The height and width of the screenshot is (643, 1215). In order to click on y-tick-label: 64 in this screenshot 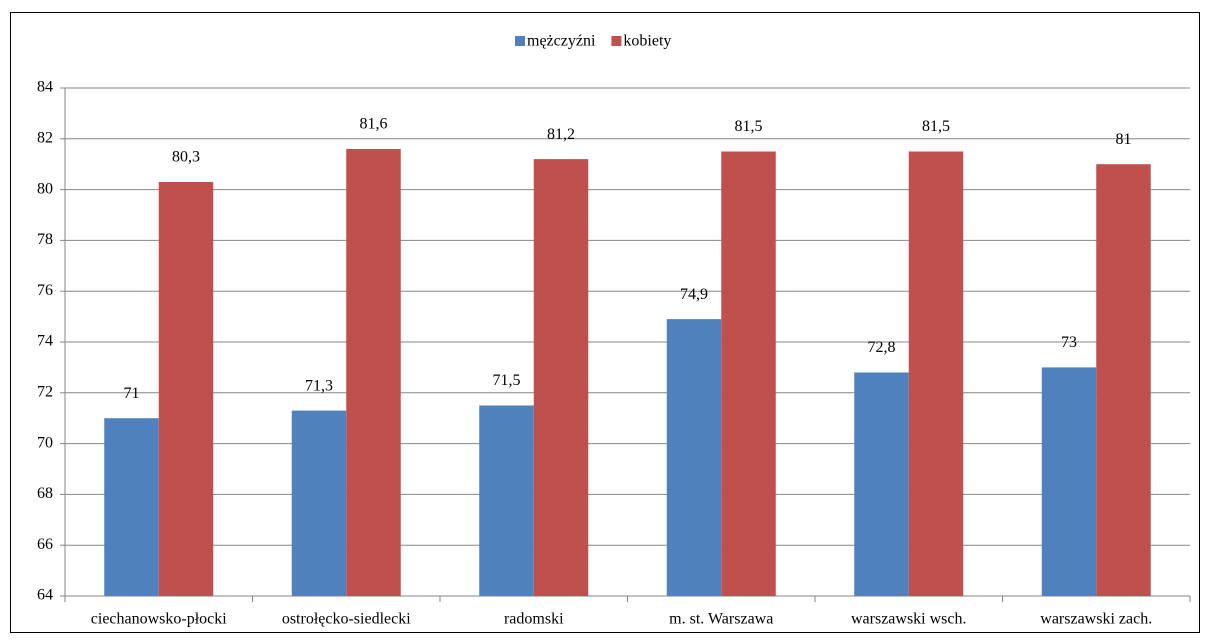, I will do `click(45, 595)`.